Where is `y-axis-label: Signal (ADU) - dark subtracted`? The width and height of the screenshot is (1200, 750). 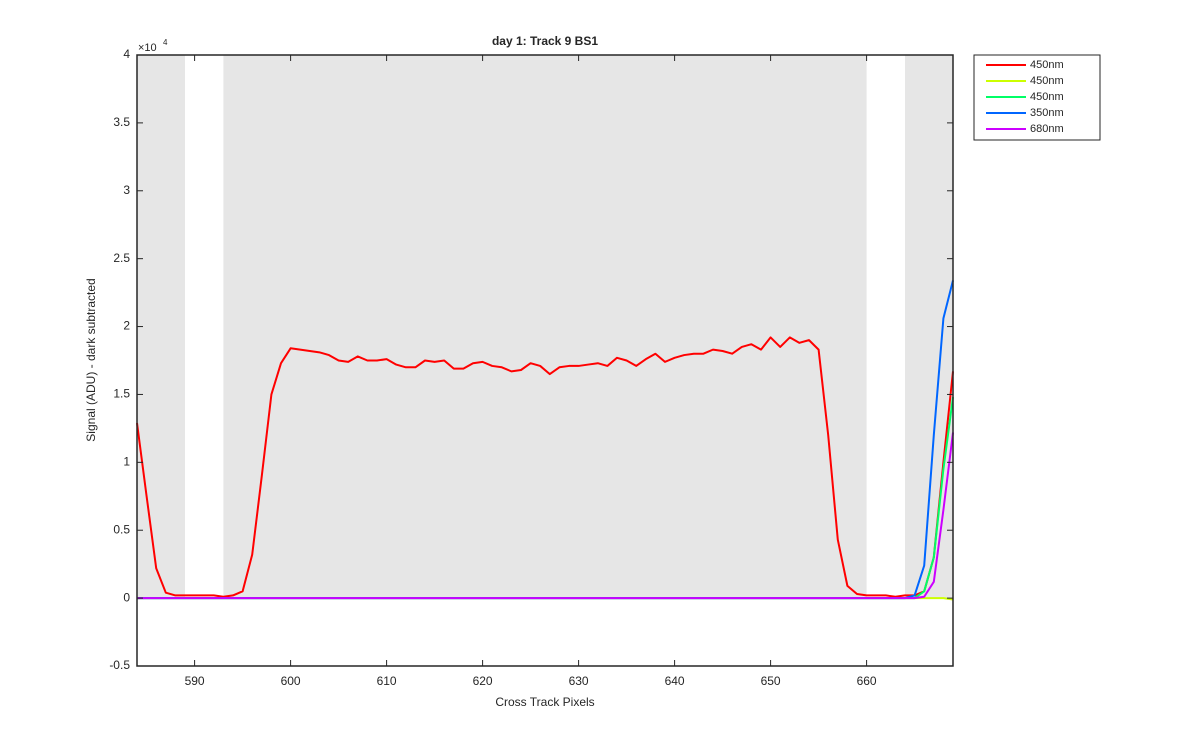
y-axis-label: Signal (ADU) - dark subtracted is located at coordinates (91, 359).